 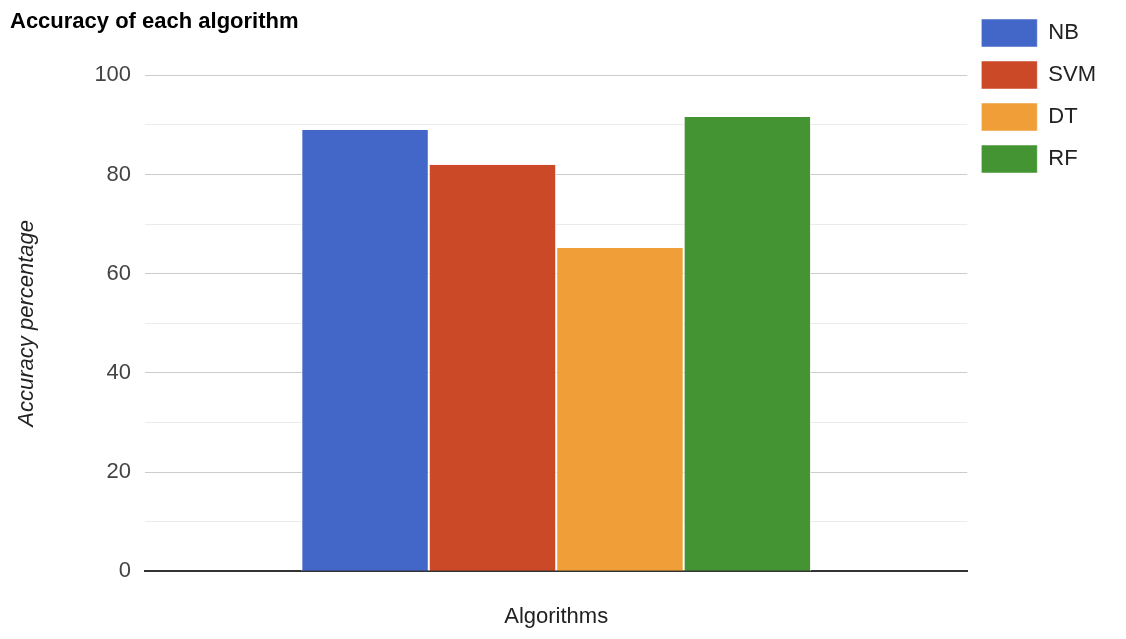 I want to click on legend-label: SVM, so click(x=1072, y=74).